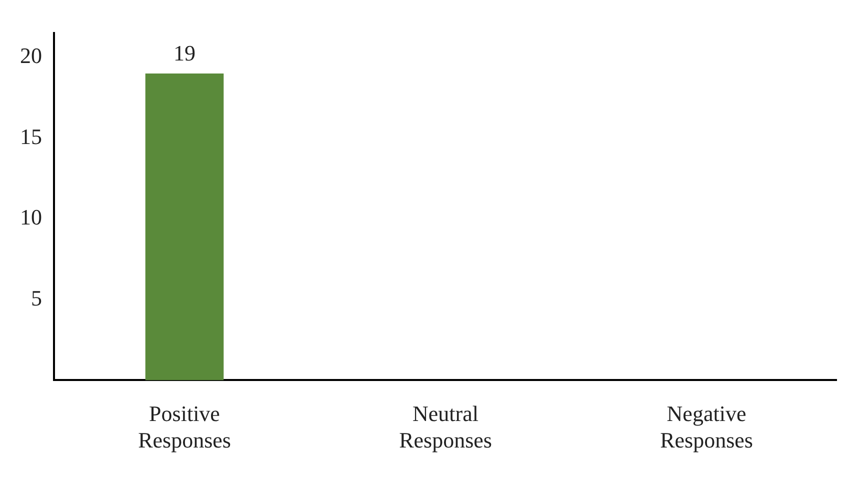  I want to click on y-tick-label: 10, so click(31, 217).